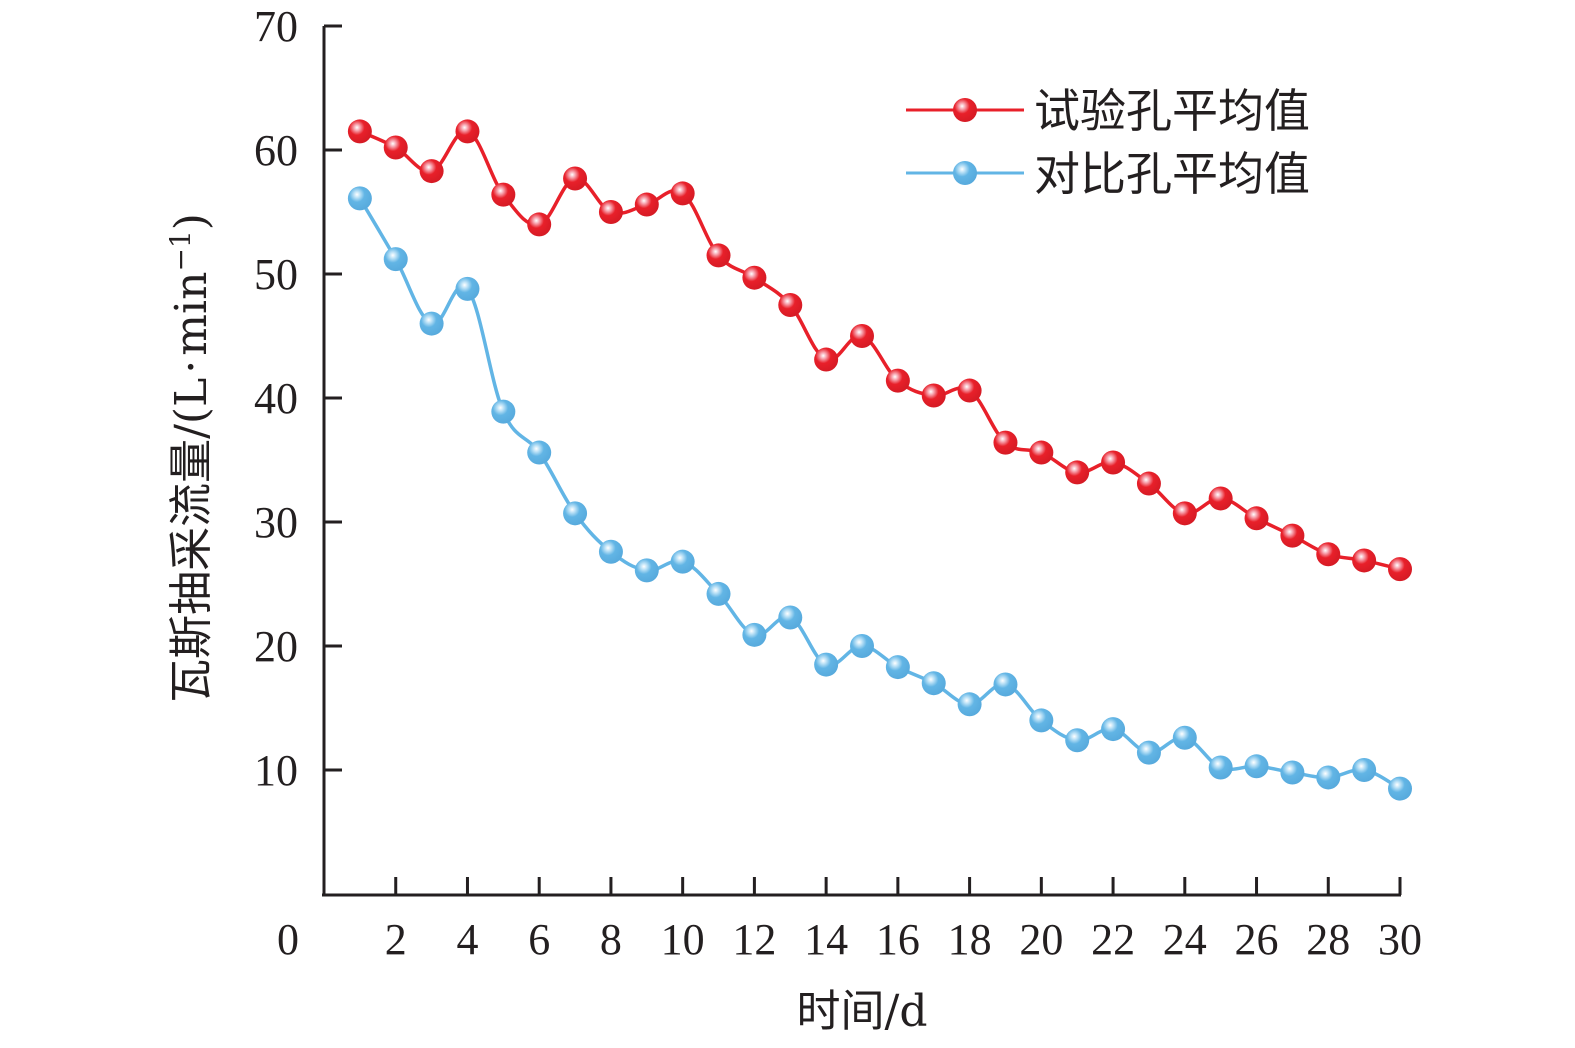  What do you see at coordinates (276, 150) in the screenshot?
I see `y-tick-label: 60` at bounding box center [276, 150].